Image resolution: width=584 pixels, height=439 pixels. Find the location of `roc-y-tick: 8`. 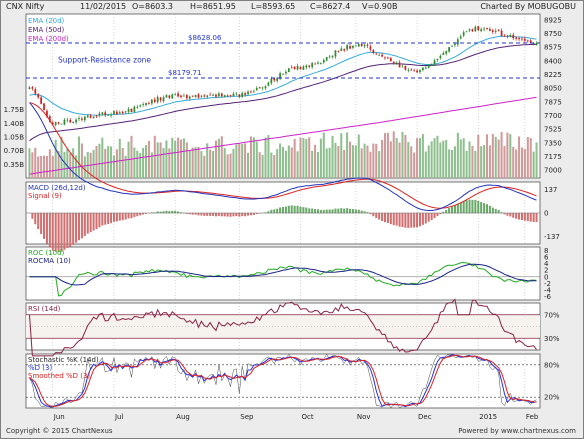

roc-y-tick: 8 is located at coordinates (546, 251).